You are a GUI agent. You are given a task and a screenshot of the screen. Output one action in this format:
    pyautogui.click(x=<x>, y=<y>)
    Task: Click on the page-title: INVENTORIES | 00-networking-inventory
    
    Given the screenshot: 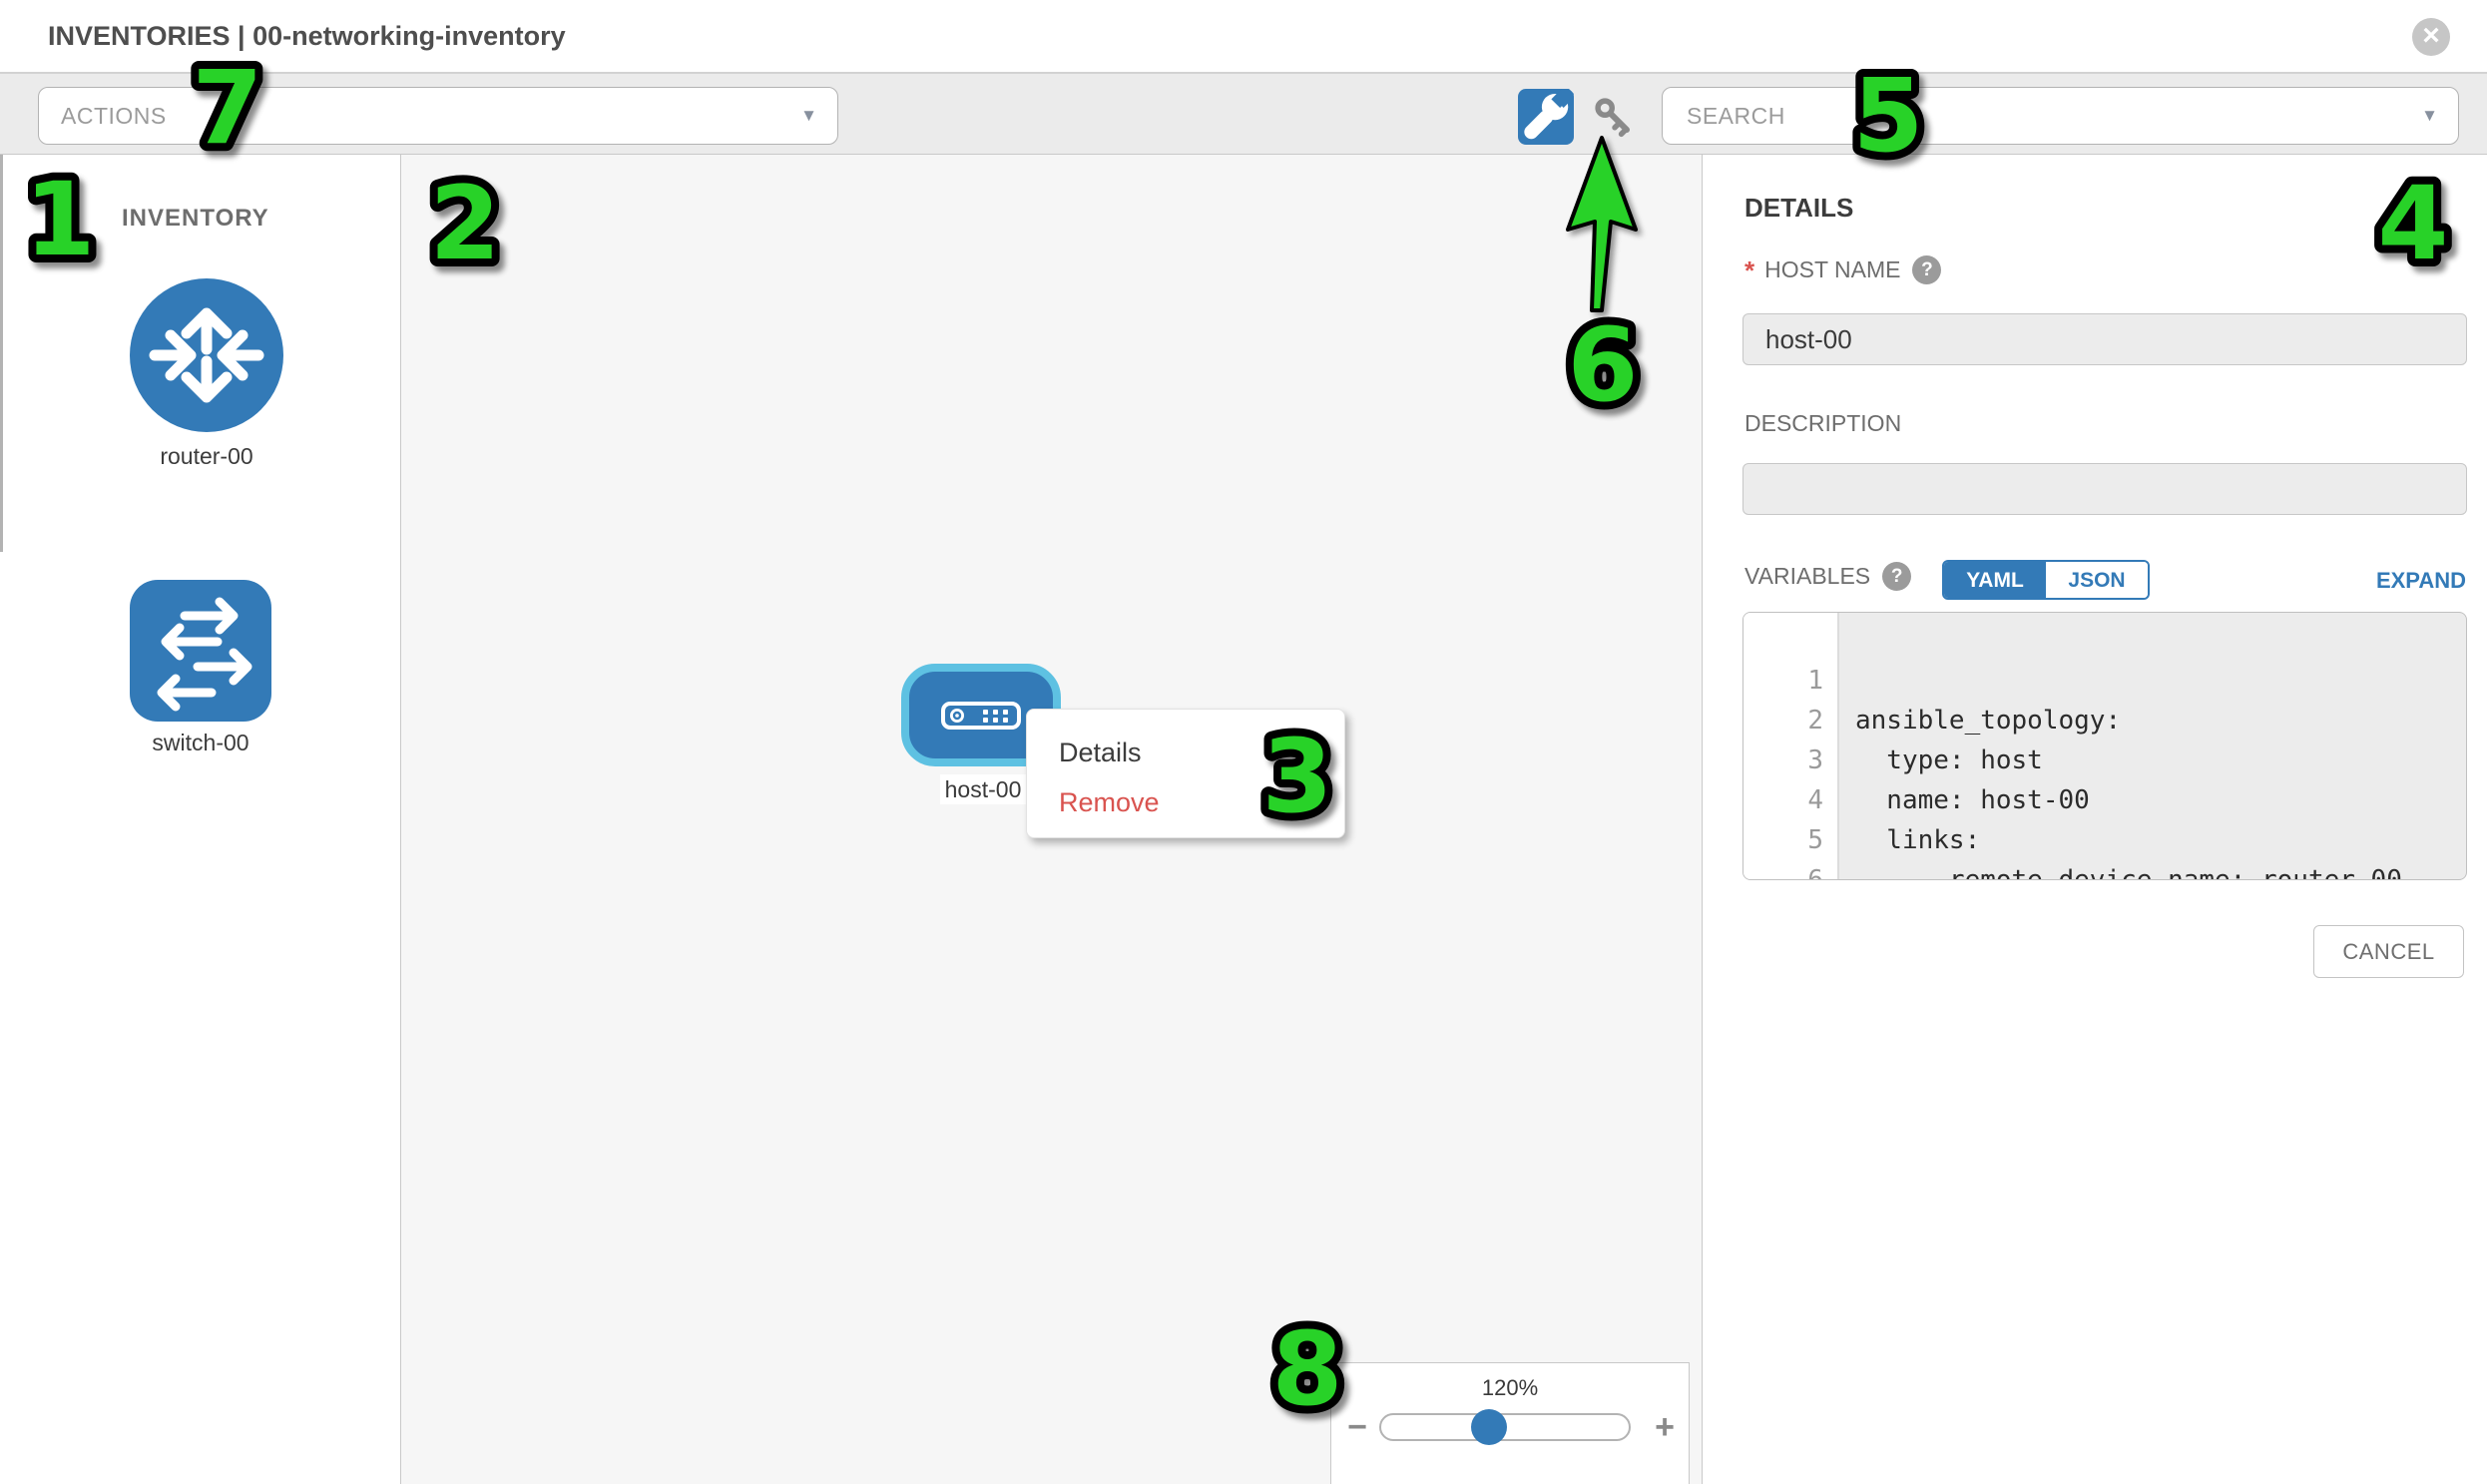 What is the action you would take?
    pyautogui.click(x=307, y=36)
    